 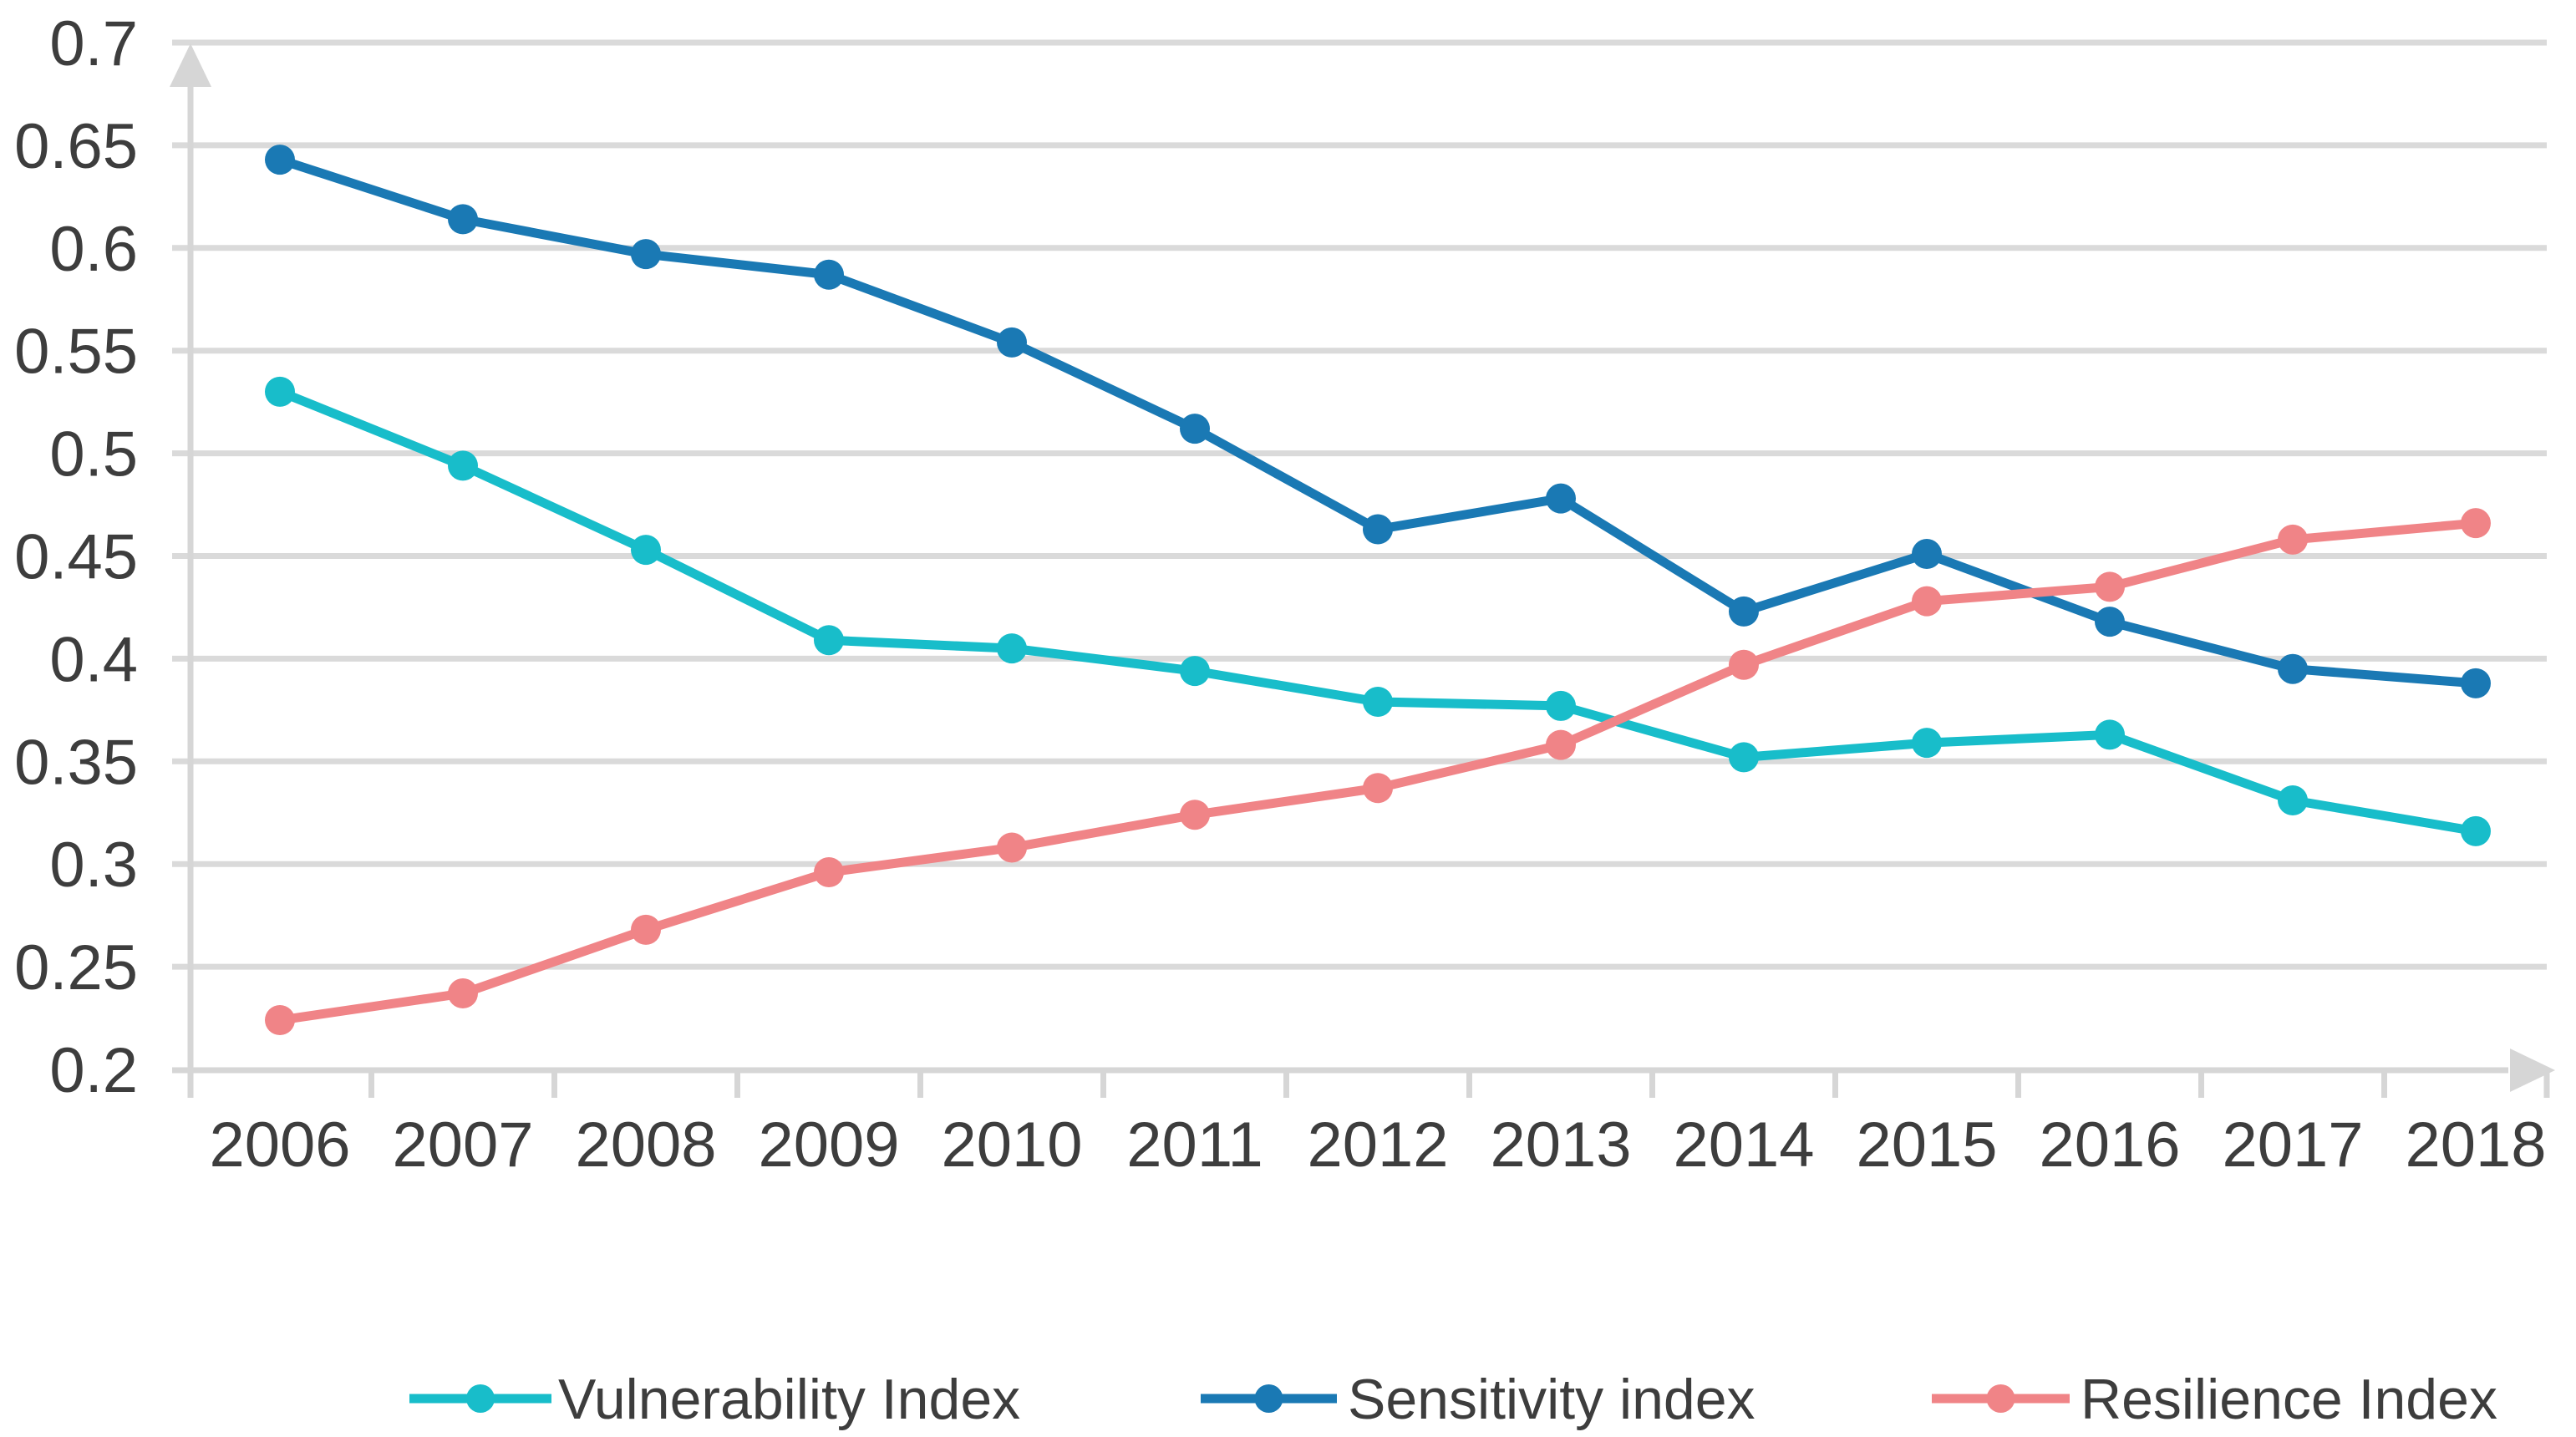 What do you see at coordinates (463, 1145) in the screenshot?
I see `x-tick-label: 2007` at bounding box center [463, 1145].